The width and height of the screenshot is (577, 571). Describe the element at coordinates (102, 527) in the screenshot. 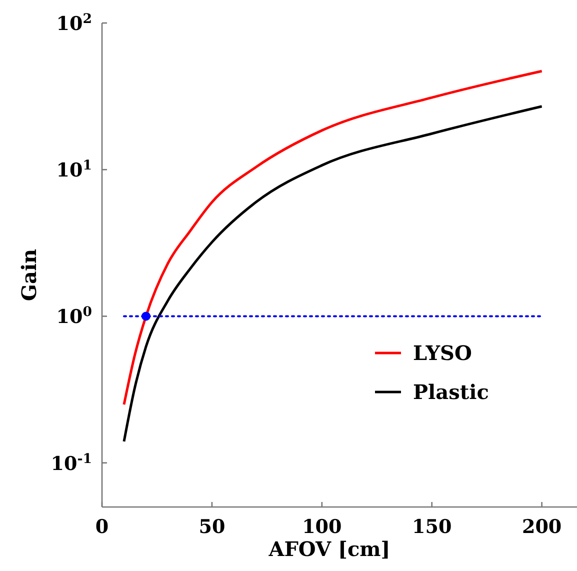

I see `x-tick-label: 0` at that location.